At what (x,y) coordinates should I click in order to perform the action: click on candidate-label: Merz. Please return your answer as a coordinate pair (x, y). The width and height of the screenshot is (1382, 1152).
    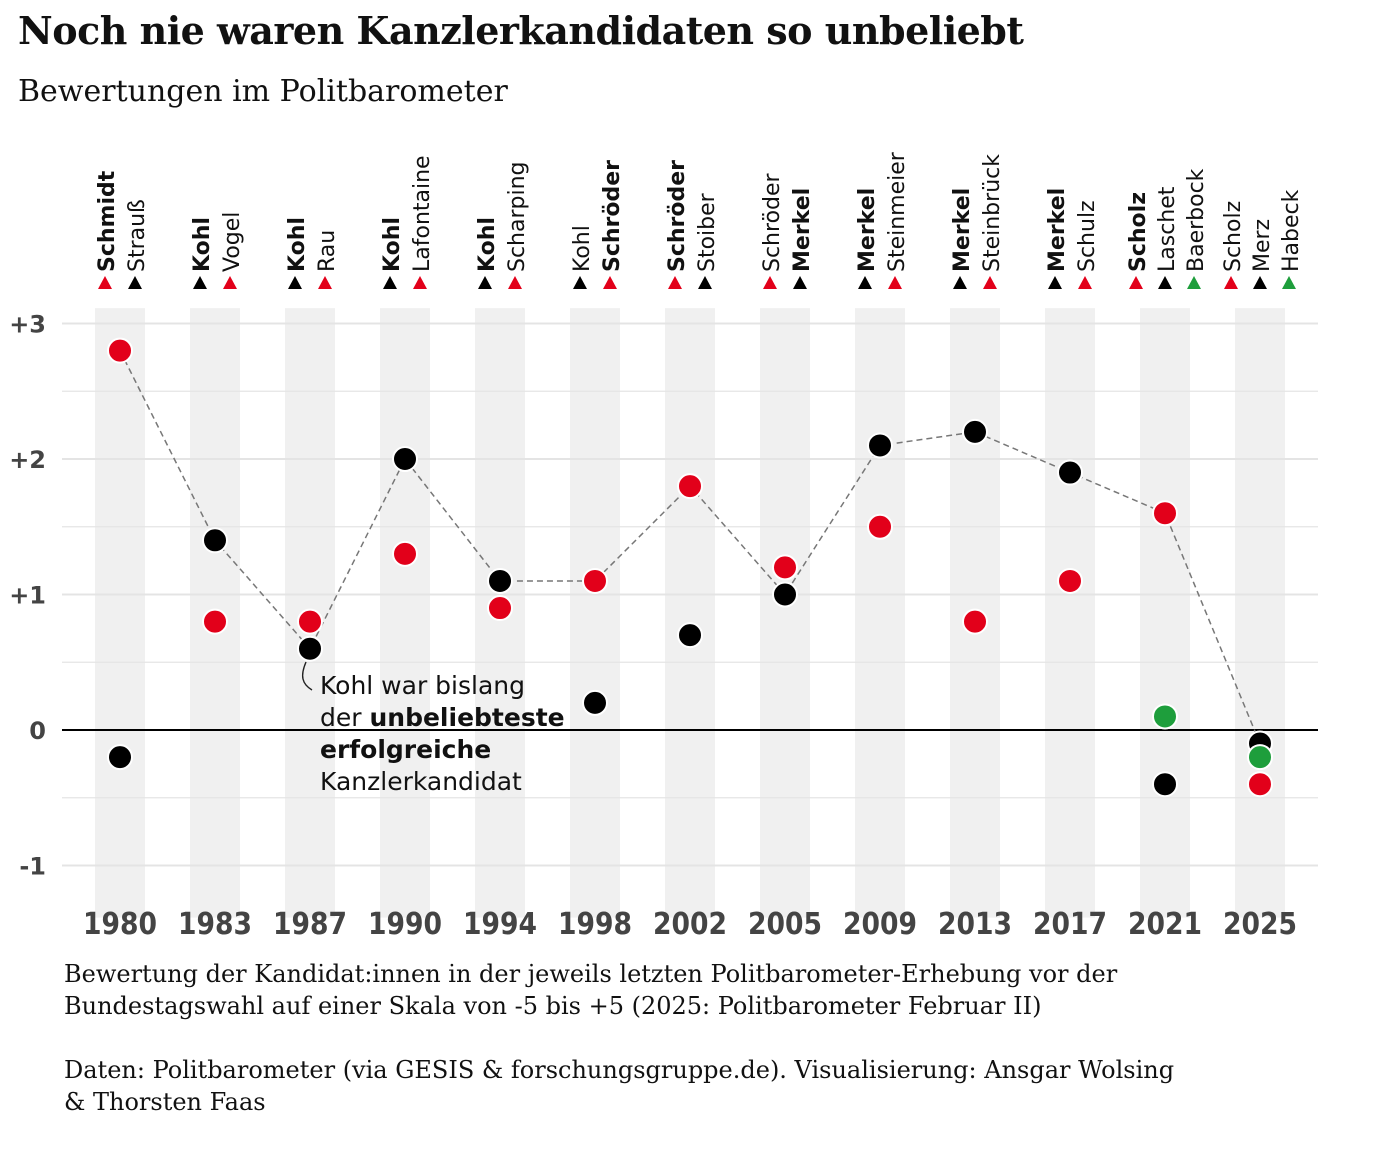
    Looking at the image, I should click on (1262, 245).